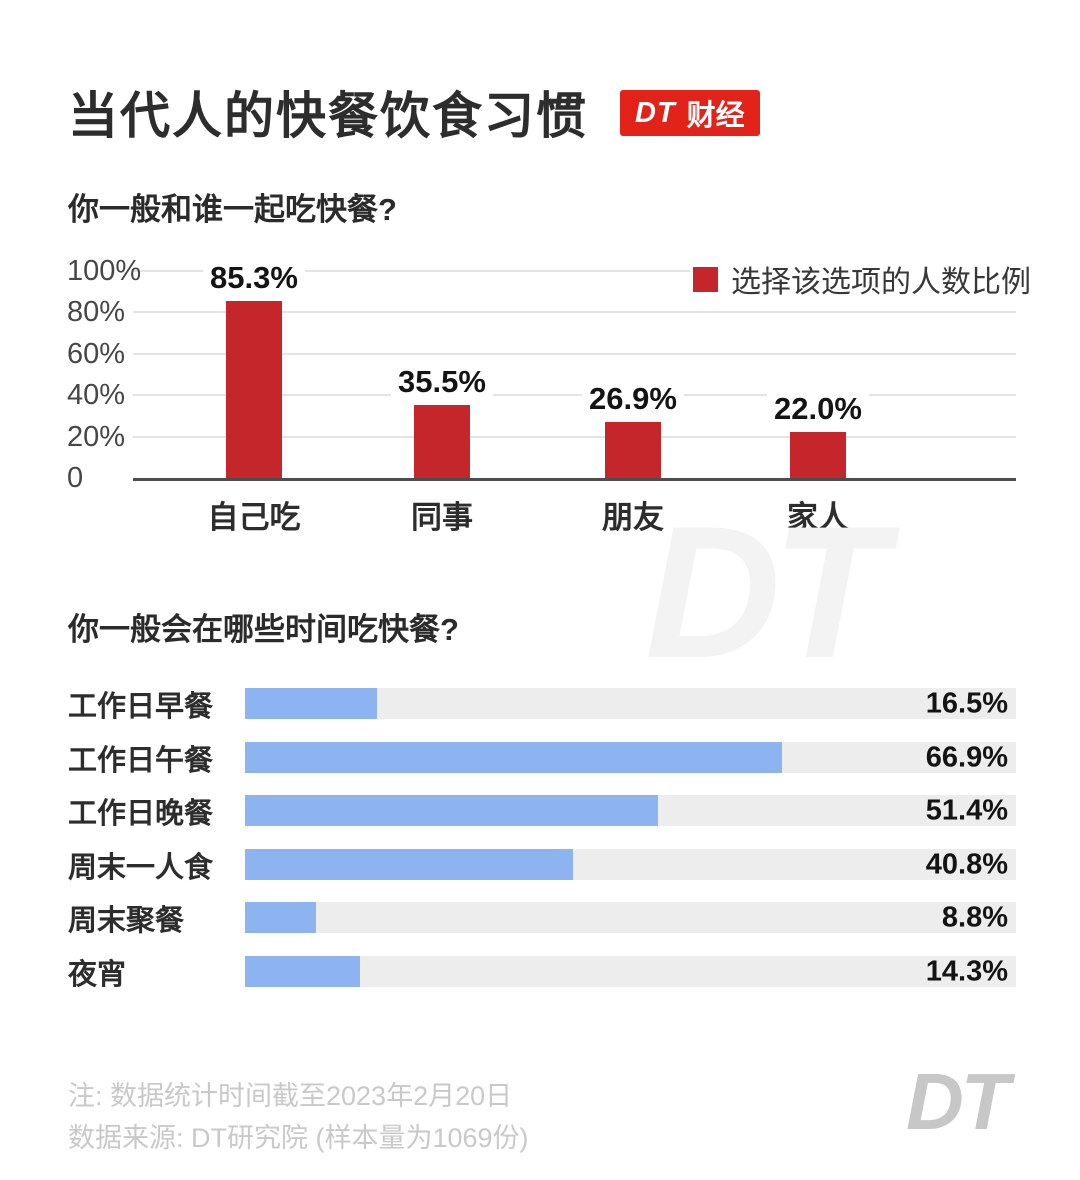  I want to click on brand-badge-label: 财经, so click(715, 116).